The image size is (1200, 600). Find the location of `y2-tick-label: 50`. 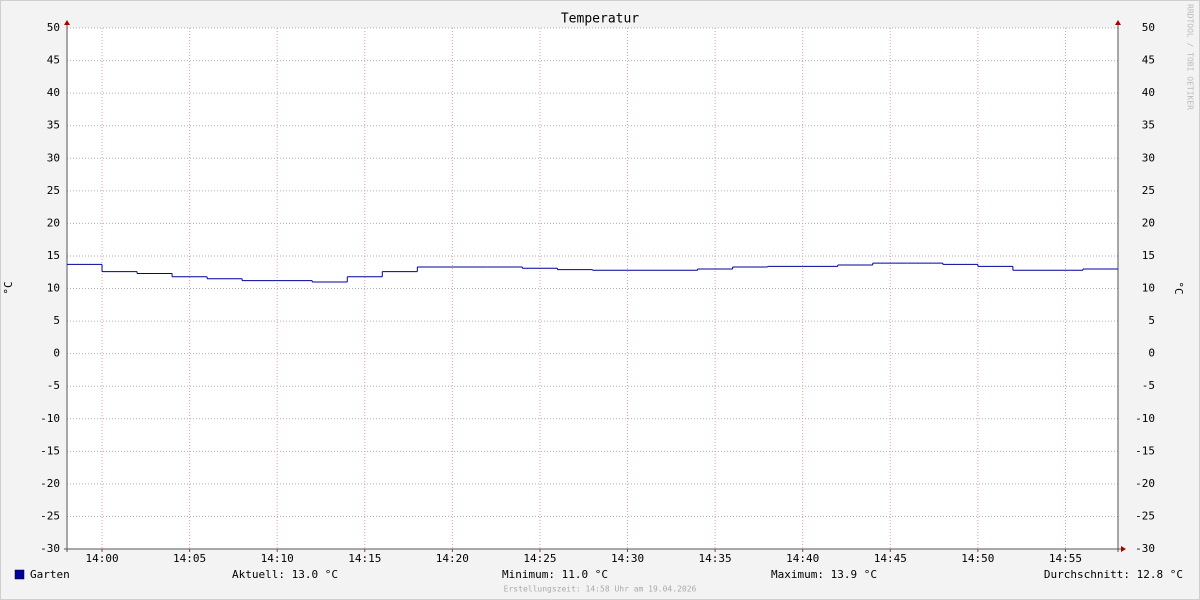

y2-tick-label: 50 is located at coordinates (1148, 27).